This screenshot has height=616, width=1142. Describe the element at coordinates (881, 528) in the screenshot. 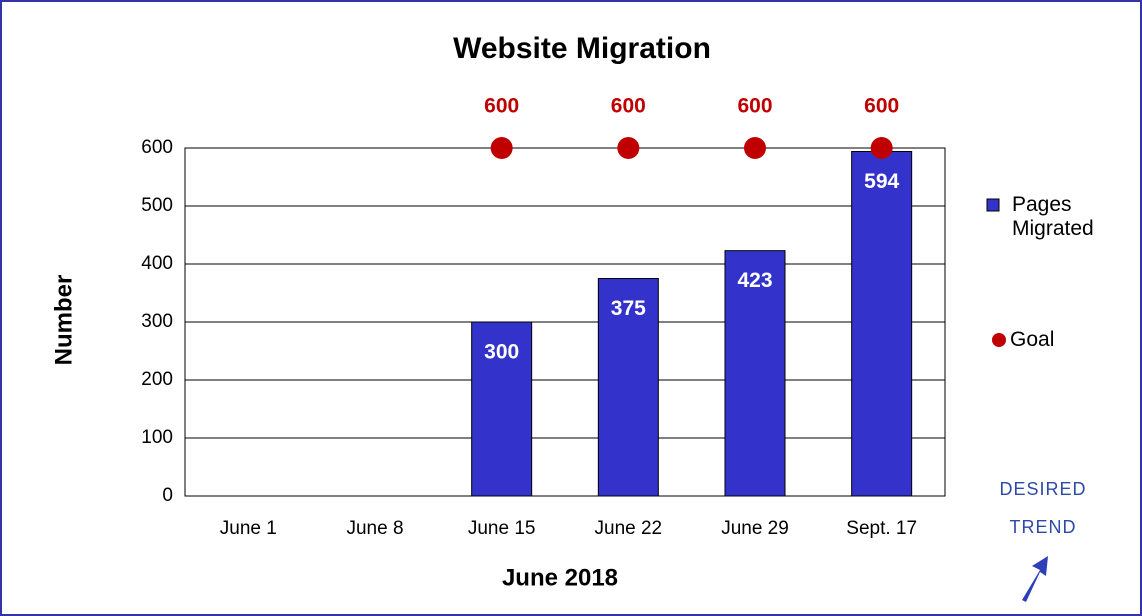

I see `x-tick-label: Sept. 17` at that location.